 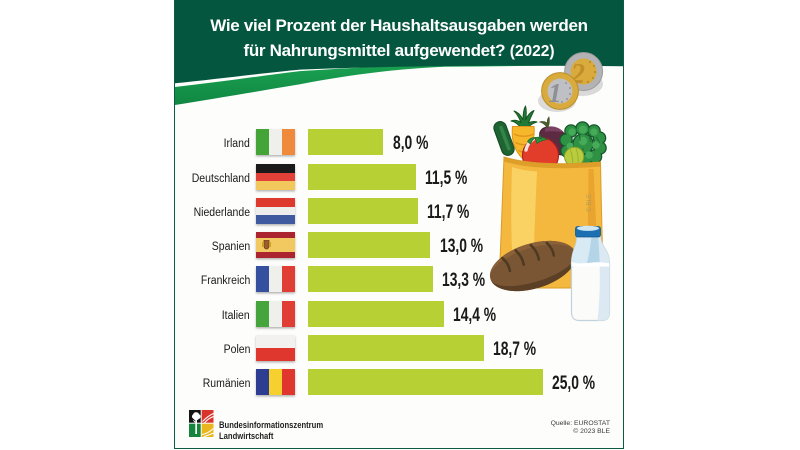 What do you see at coordinates (589, 203) in the screenshot?
I see `svg-text: © BLE` at bounding box center [589, 203].